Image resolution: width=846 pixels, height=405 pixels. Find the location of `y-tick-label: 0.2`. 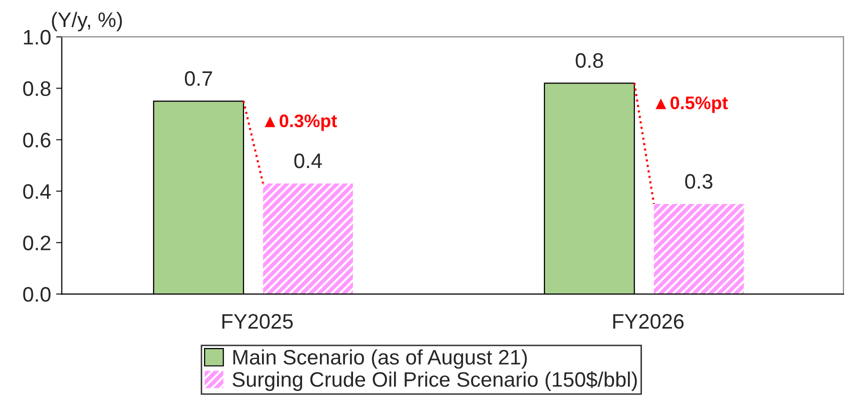

y-tick-label: 0.2 is located at coordinates (36, 243).